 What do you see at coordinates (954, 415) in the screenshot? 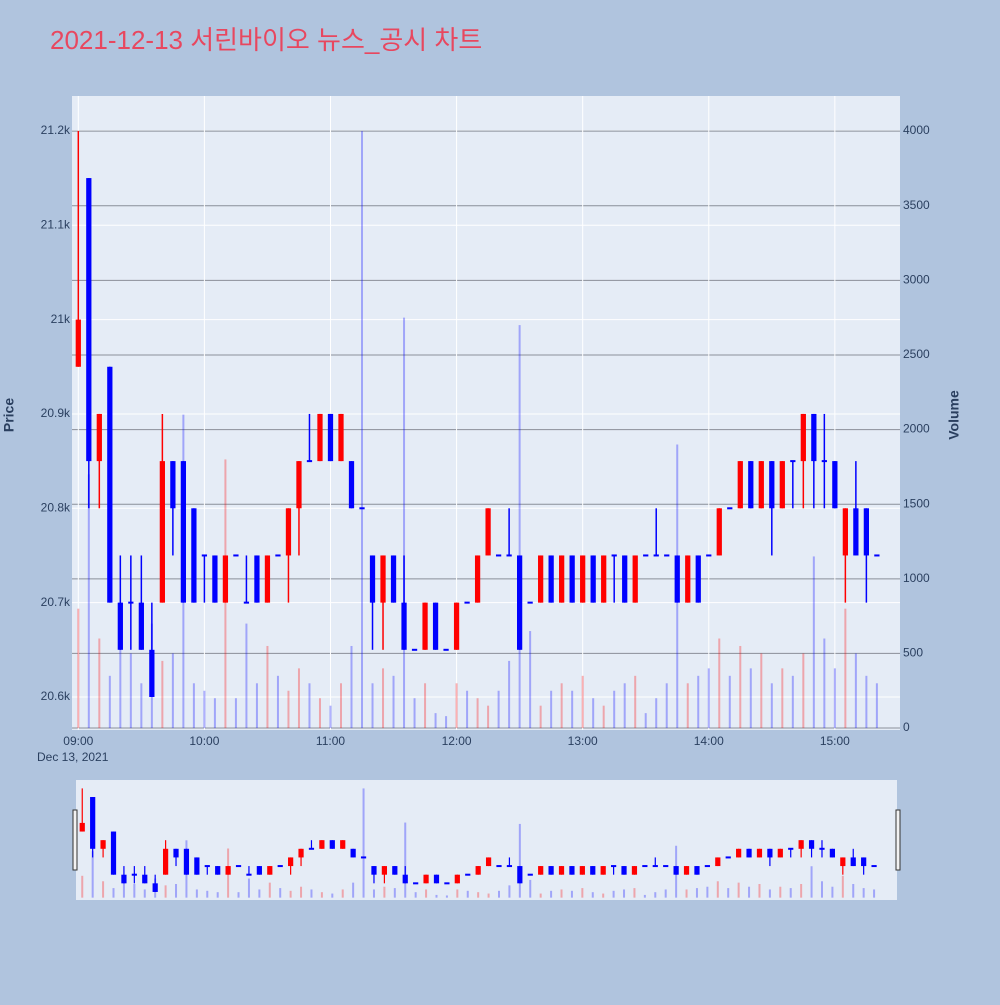
I see `y2-axis-title: Volume` at bounding box center [954, 415].